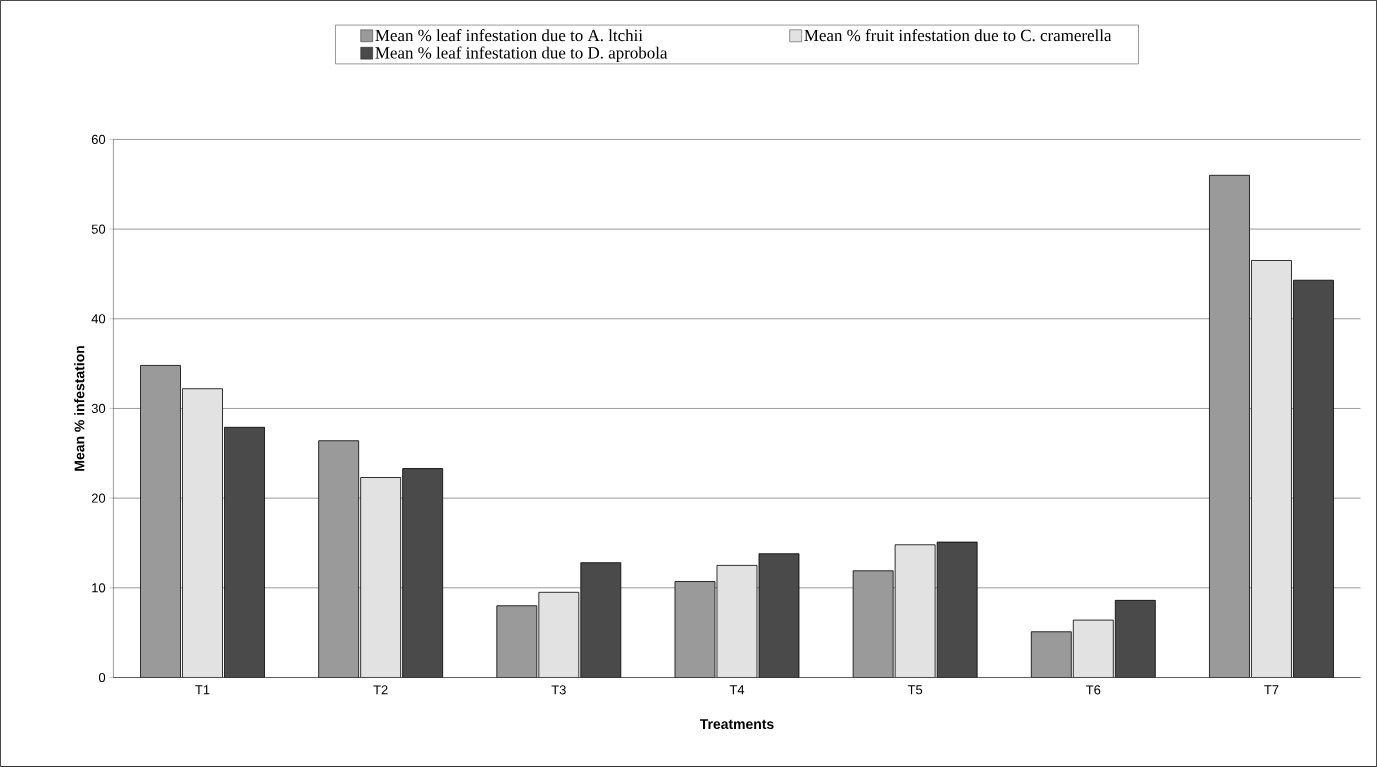 Image resolution: width=1377 pixels, height=767 pixels. I want to click on legend-label: Mean % leaf infestation due to A. ltchii, so click(509, 35).